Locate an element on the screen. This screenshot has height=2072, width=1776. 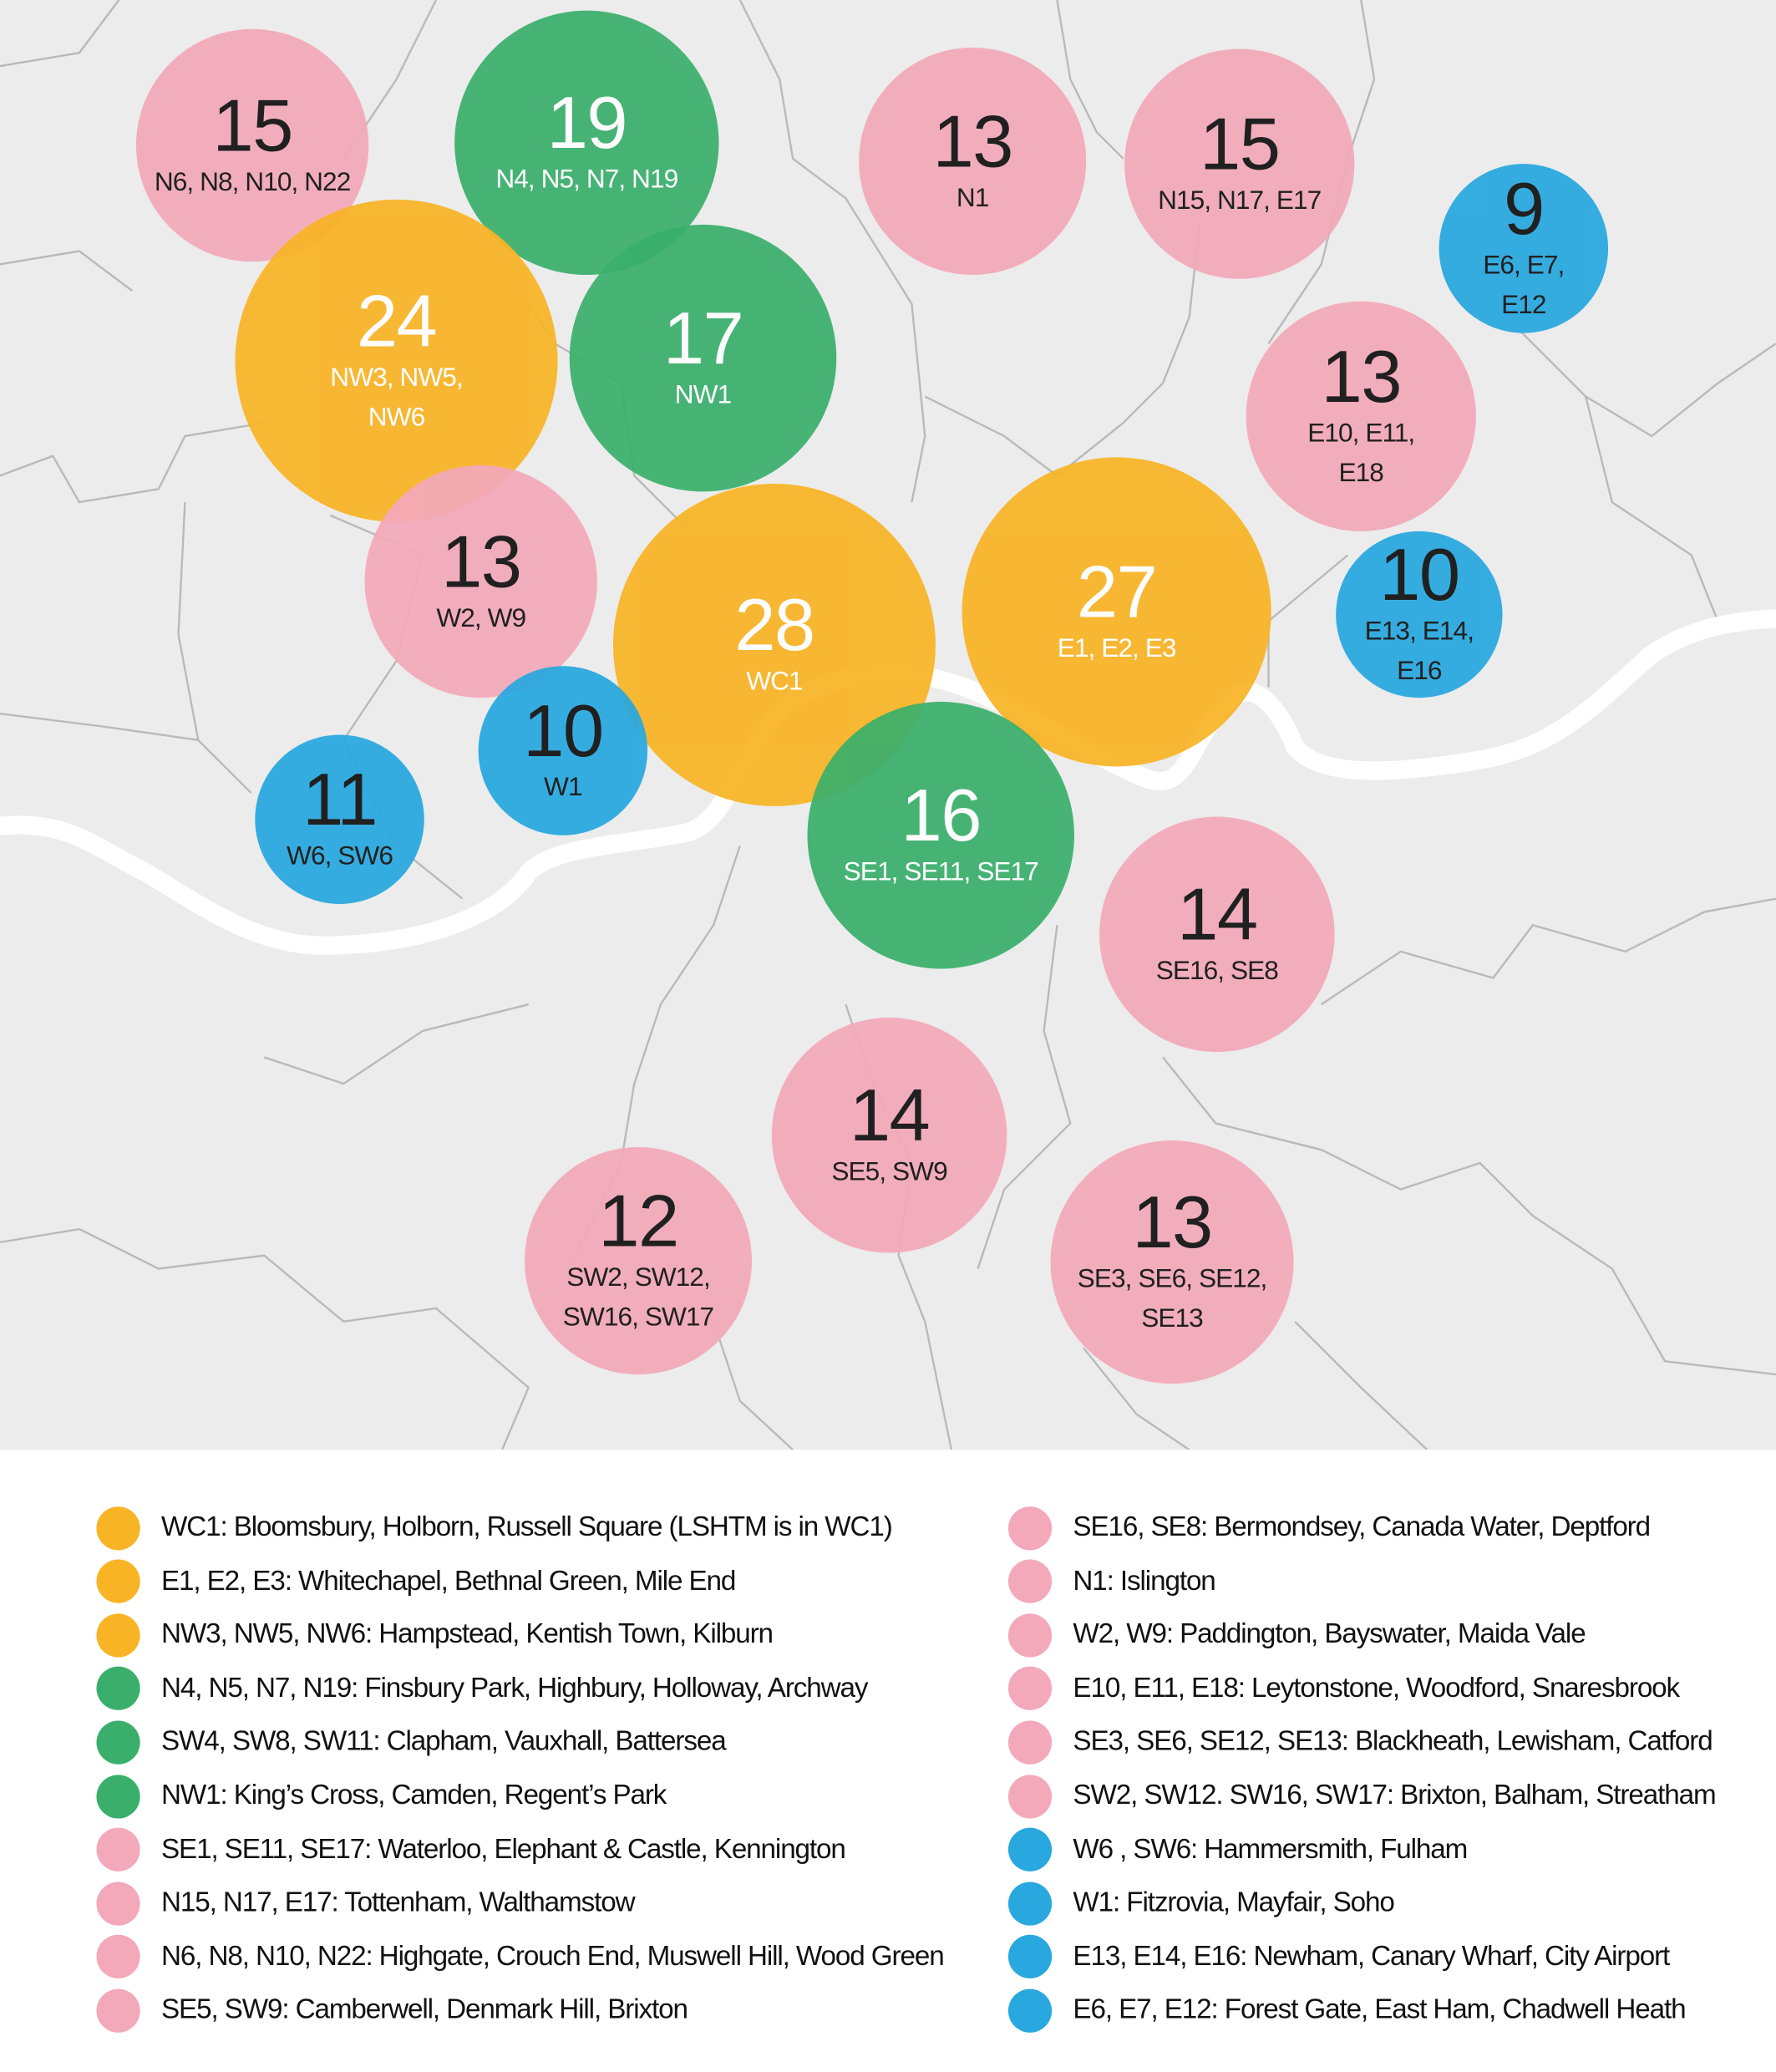
bubble-count: 16 is located at coordinates (941, 815).